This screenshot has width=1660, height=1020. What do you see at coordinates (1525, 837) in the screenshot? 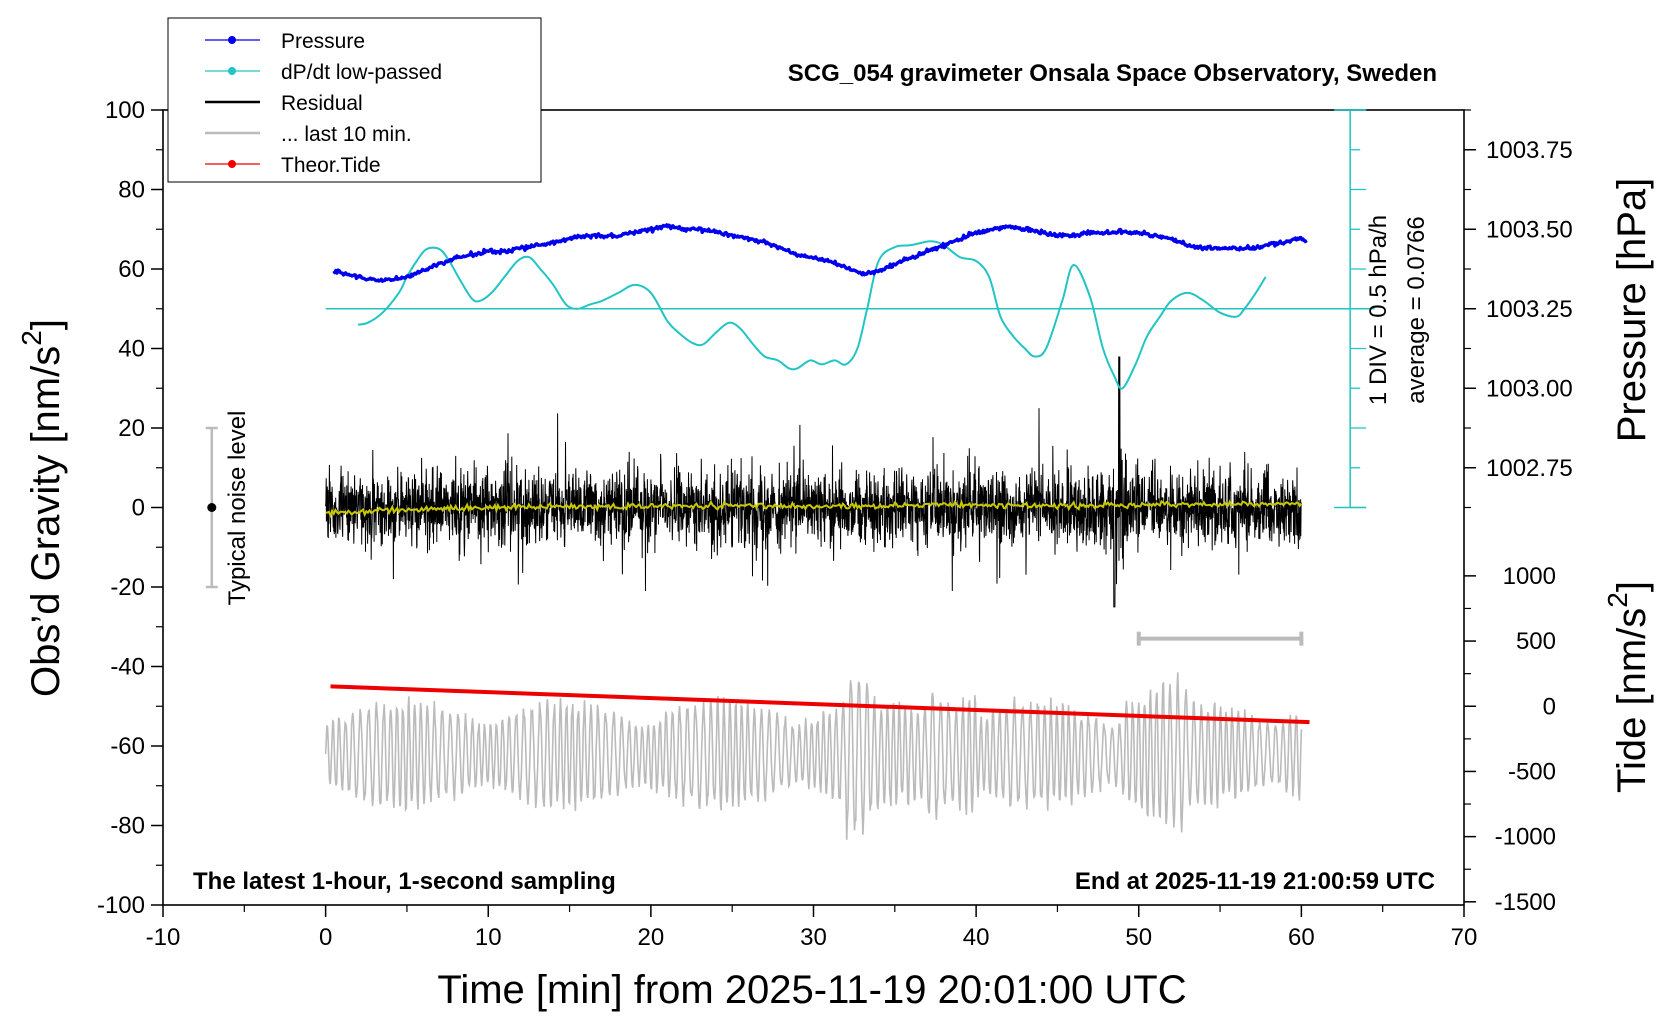
I see `tide-tick-label: -1000` at bounding box center [1525, 837].